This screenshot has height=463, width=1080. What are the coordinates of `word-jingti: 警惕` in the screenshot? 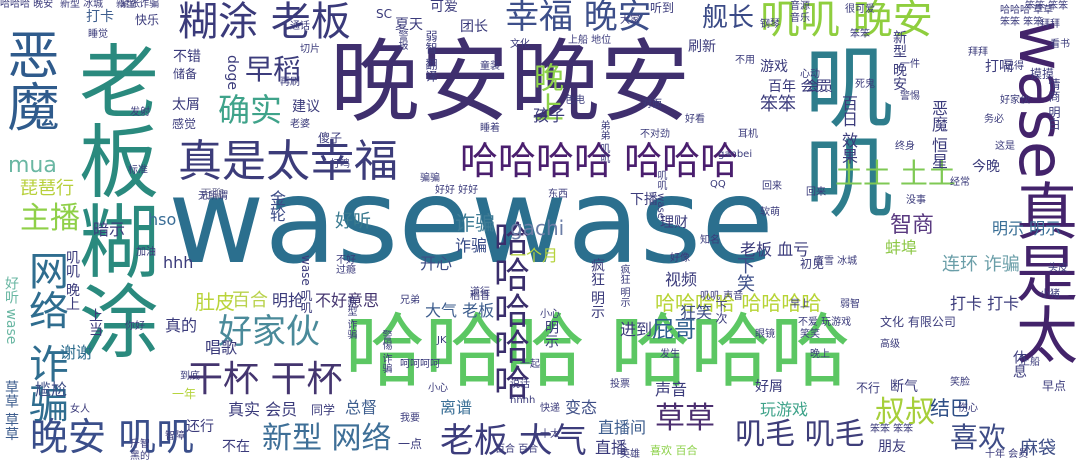 It's located at (910, 96).